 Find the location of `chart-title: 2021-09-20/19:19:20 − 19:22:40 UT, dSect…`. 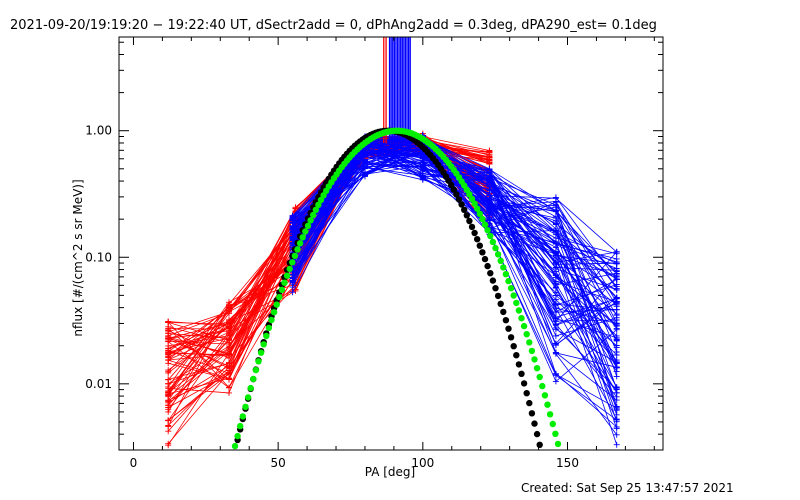

chart-title: 2021-09-20/19:19:20 − 19:22:40 UT, dSect… is located at coordinates (333, 25).